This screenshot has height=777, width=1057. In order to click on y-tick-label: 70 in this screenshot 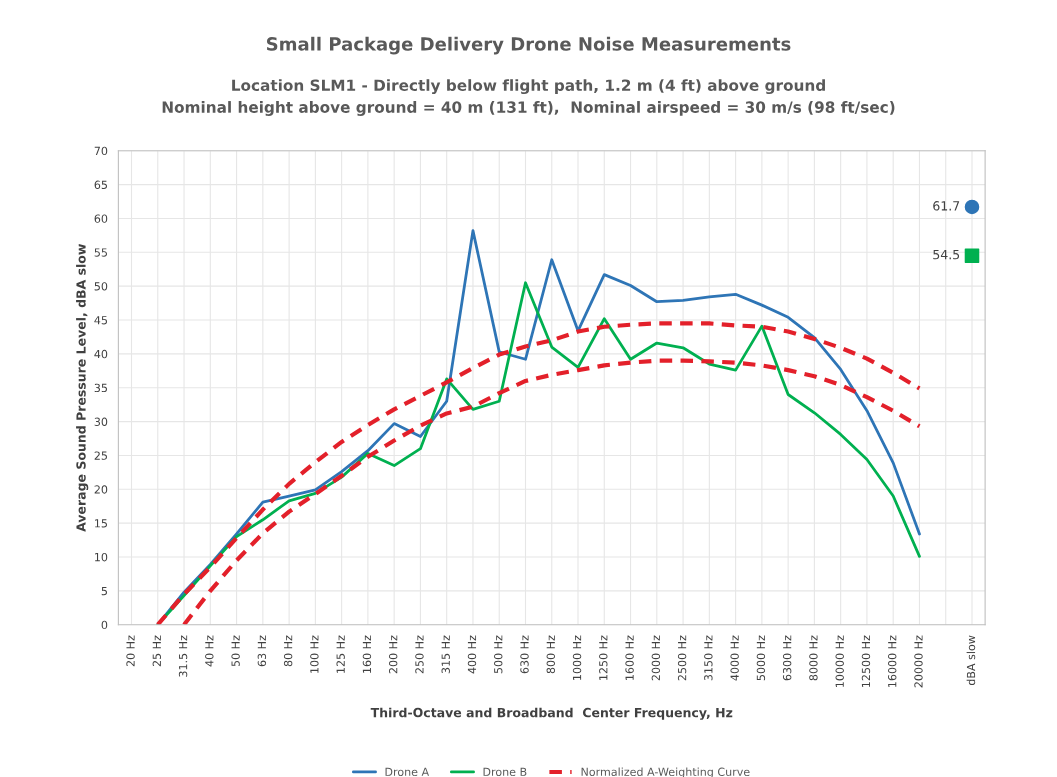, I will do `click(101, 151)`.